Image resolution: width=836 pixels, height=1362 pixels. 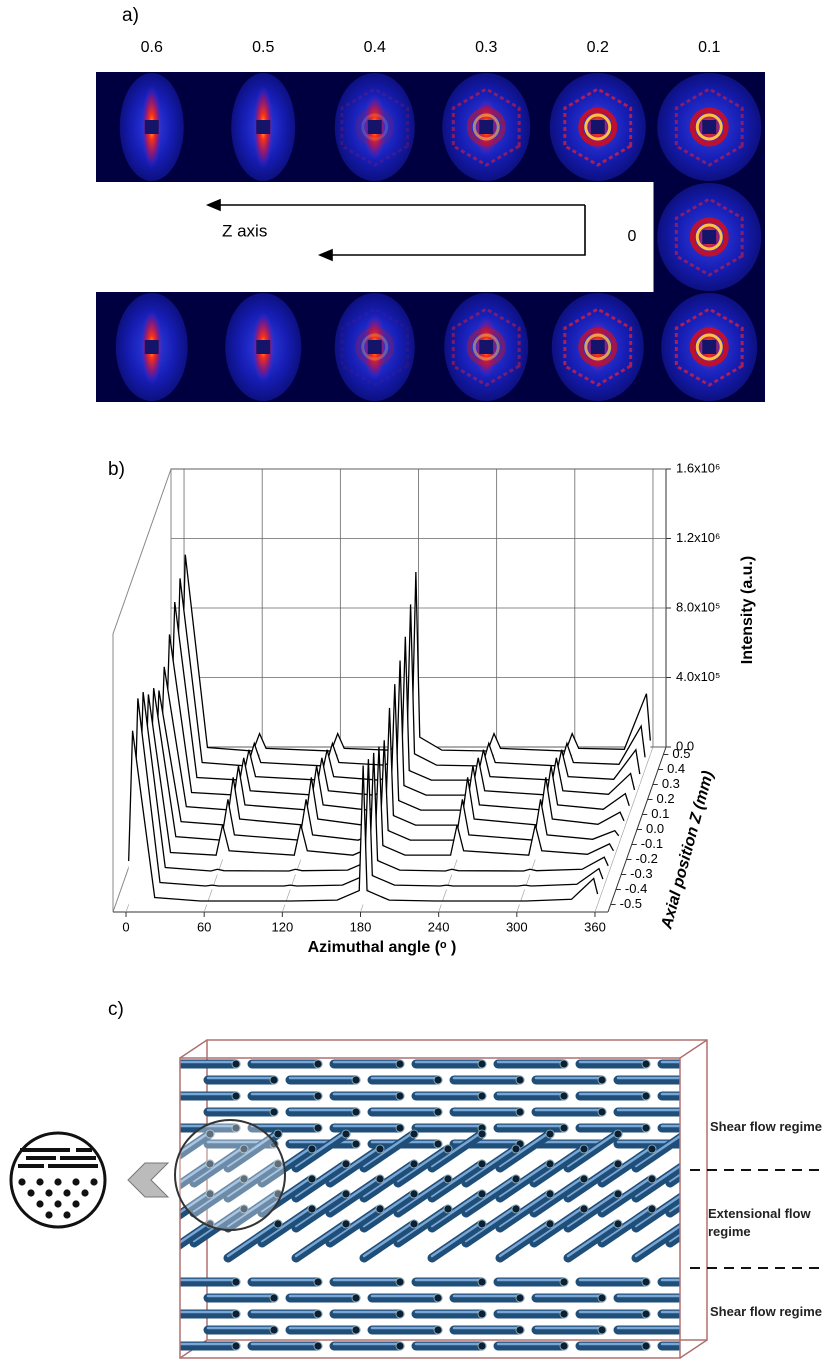 What do you see at coordinates (631, 903) in the screenshot?
I see `z-tick-label: -0.5` at bounding box center [631, 903].